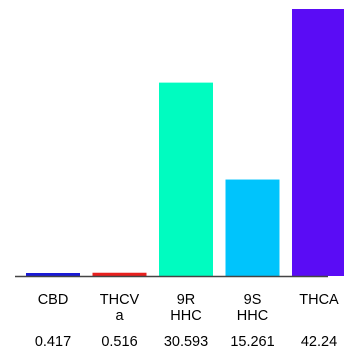 The width and height of the screenshot is (344, 355). Describe the element at coordinates (252, 316) in the screenshot. I see `category-label-3-line-1: HHC` at that location.